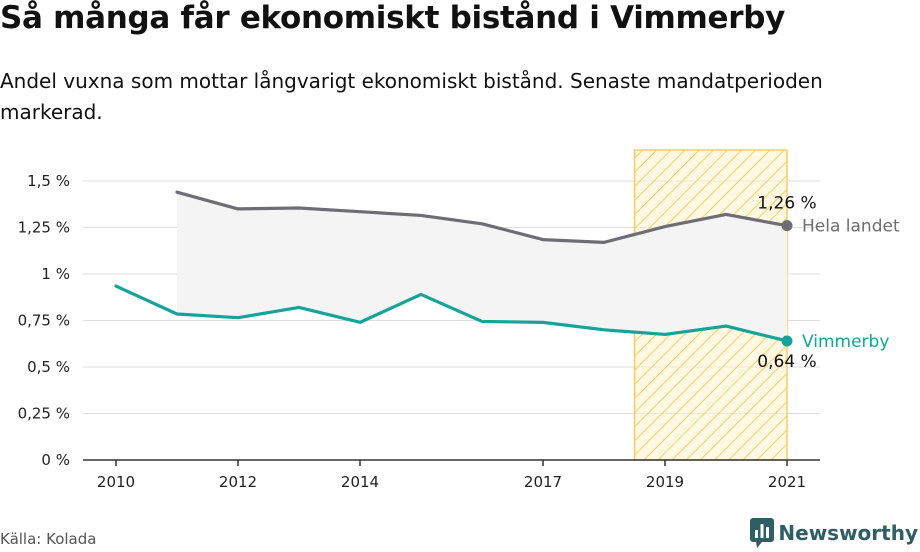  I want to click on source-note: Källa: Kolada, so click(48, 539).